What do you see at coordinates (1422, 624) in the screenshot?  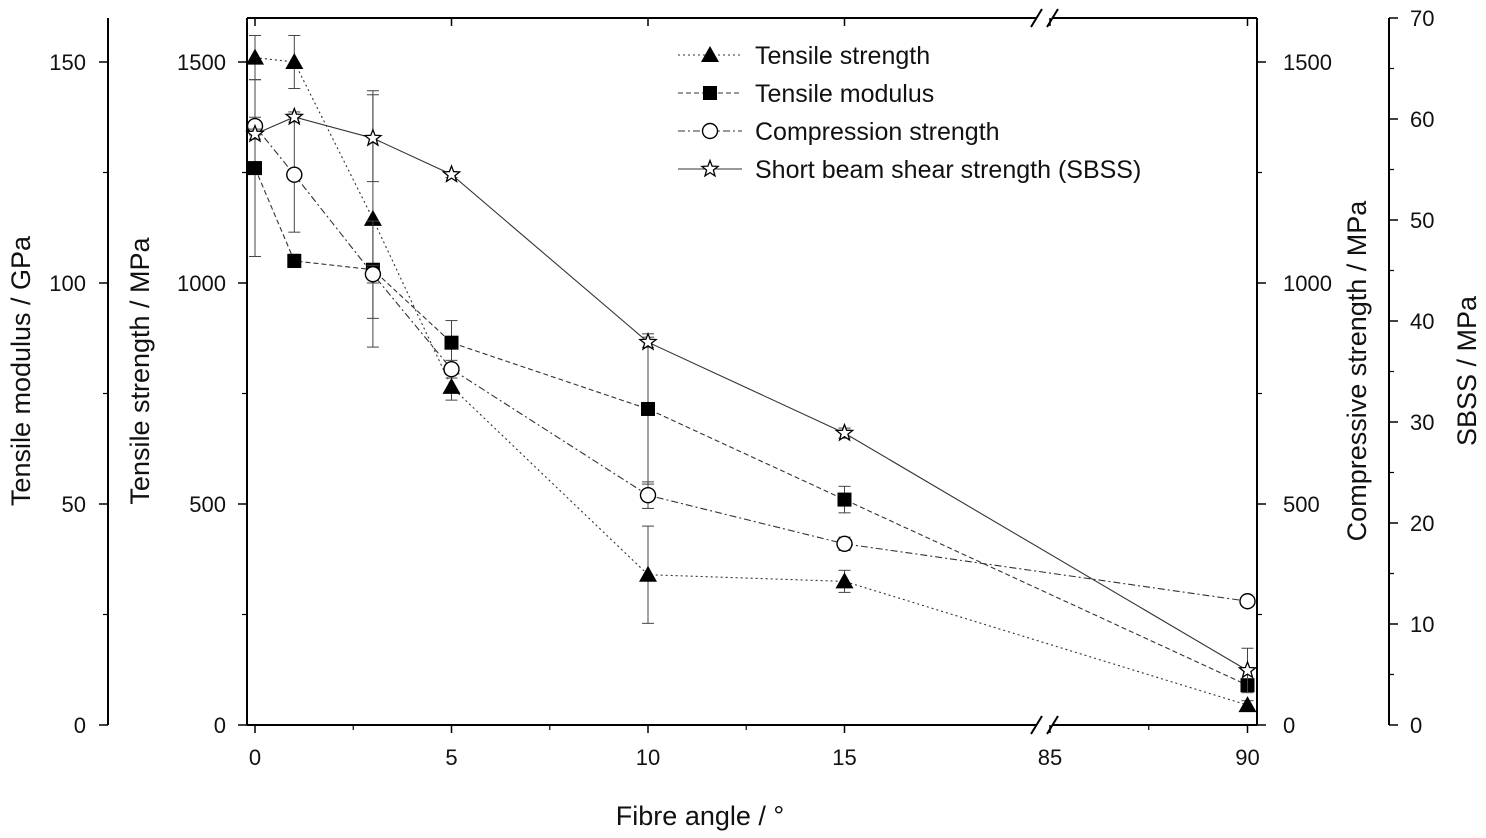 I see `y-tick-label: 10` at bounding box center [1422, 624].